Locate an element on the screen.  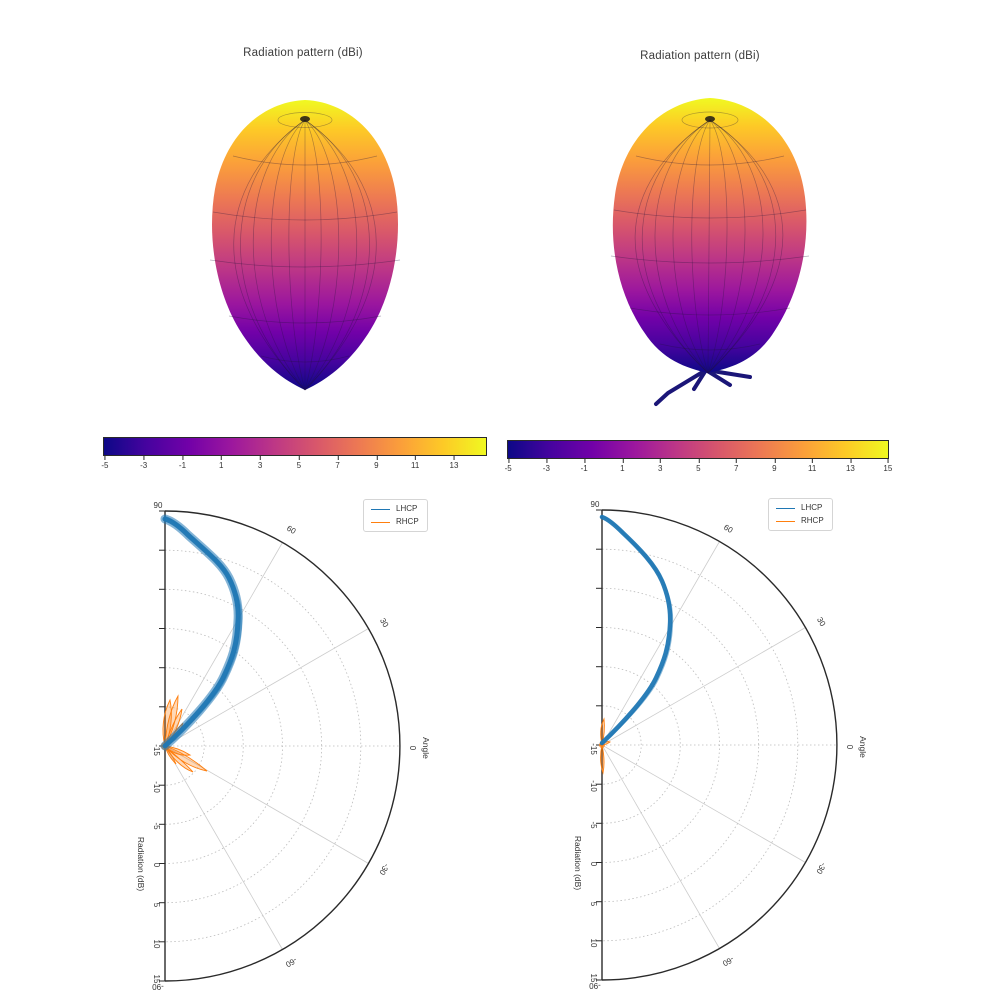
colorbar-ticks: -5 -3 -1 1 3 5 7 9 11 13 is located at coordinates (294, 453).